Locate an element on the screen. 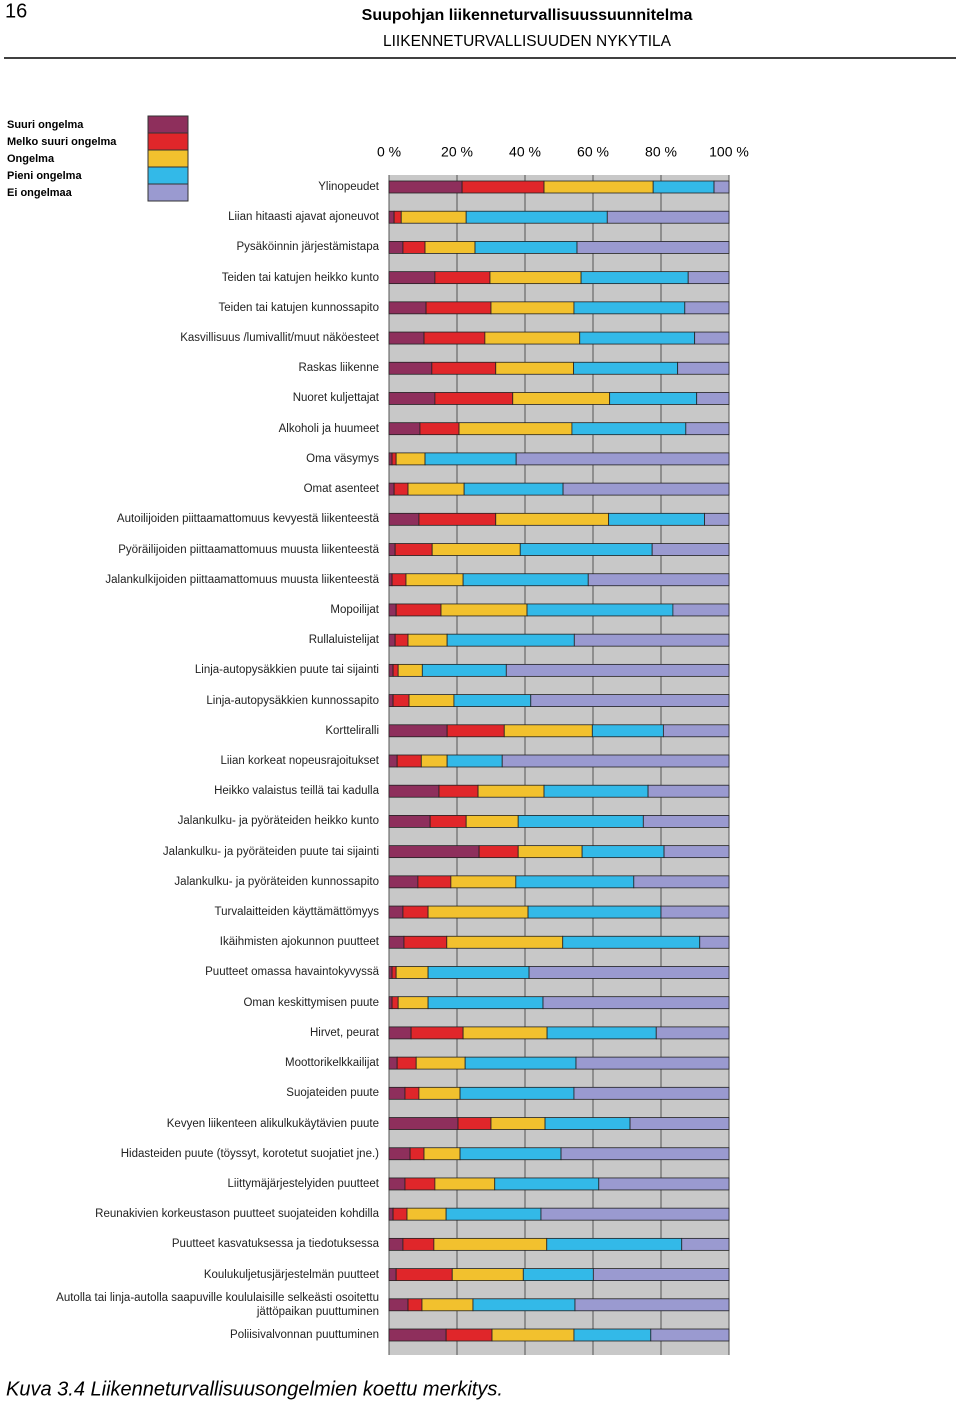 This screenshot has height=1403, width=960. legend-swatch is located at coordinates (168, 158).